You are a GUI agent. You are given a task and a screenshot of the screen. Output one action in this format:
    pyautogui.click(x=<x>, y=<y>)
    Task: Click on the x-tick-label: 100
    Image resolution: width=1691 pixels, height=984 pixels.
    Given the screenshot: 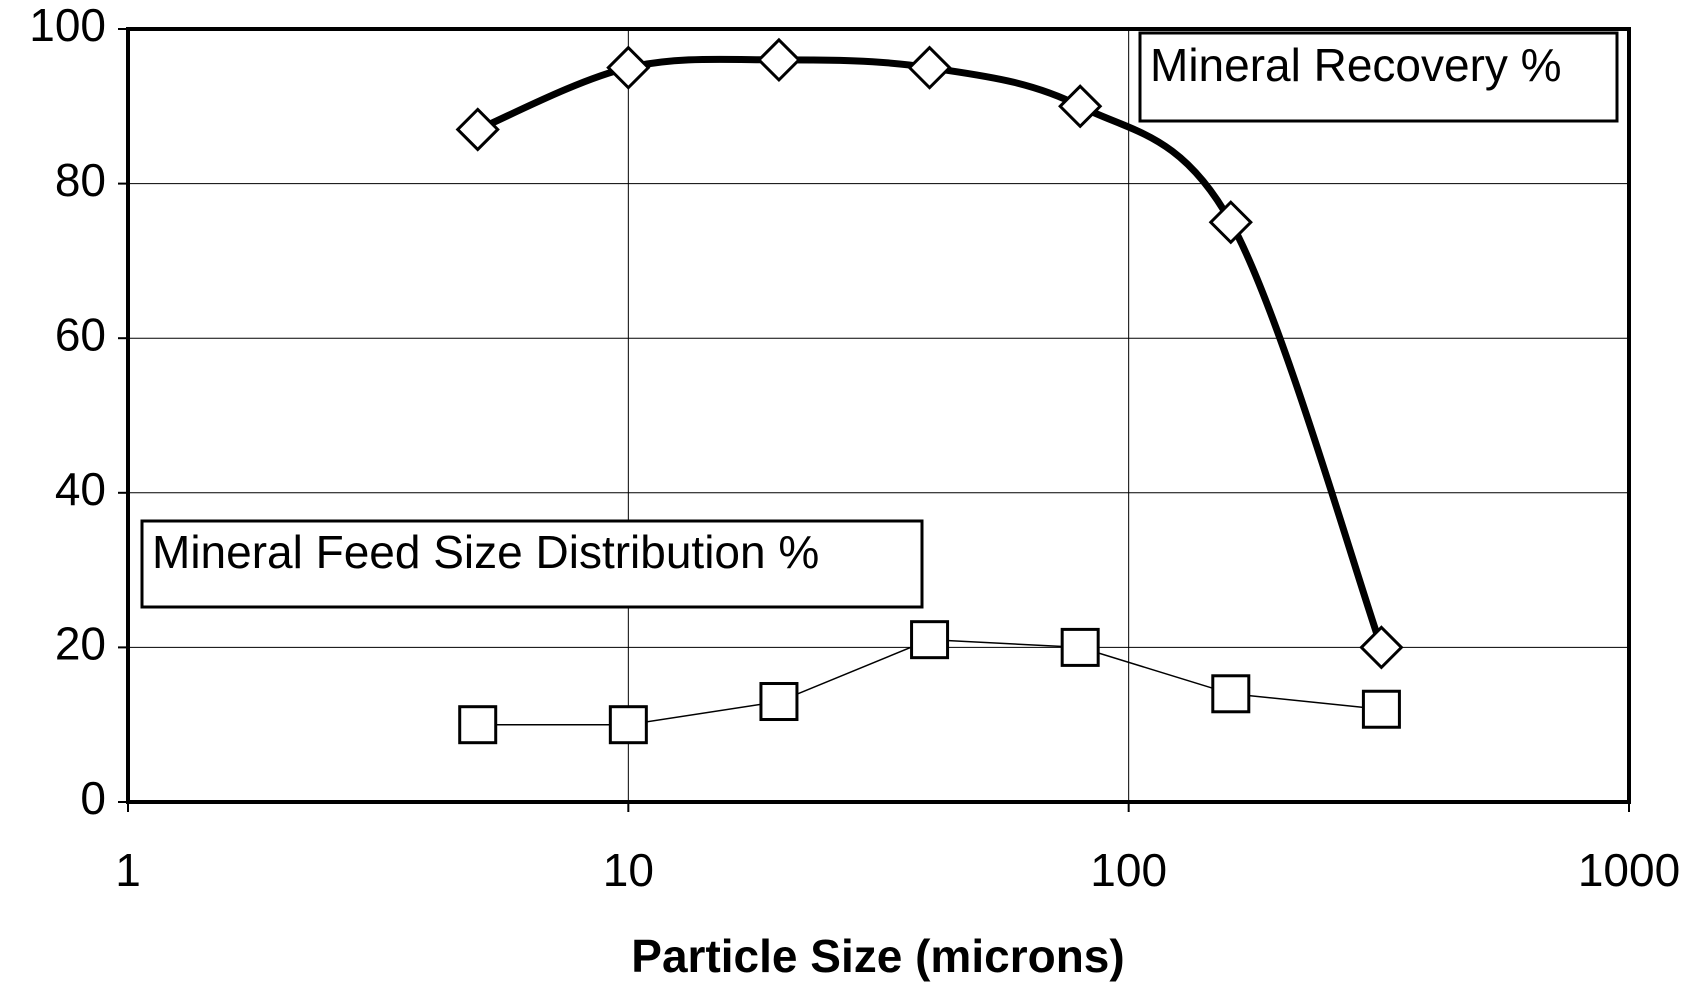 What is the action you would take?
    pyautogui.click(x=1128, y=870)
    